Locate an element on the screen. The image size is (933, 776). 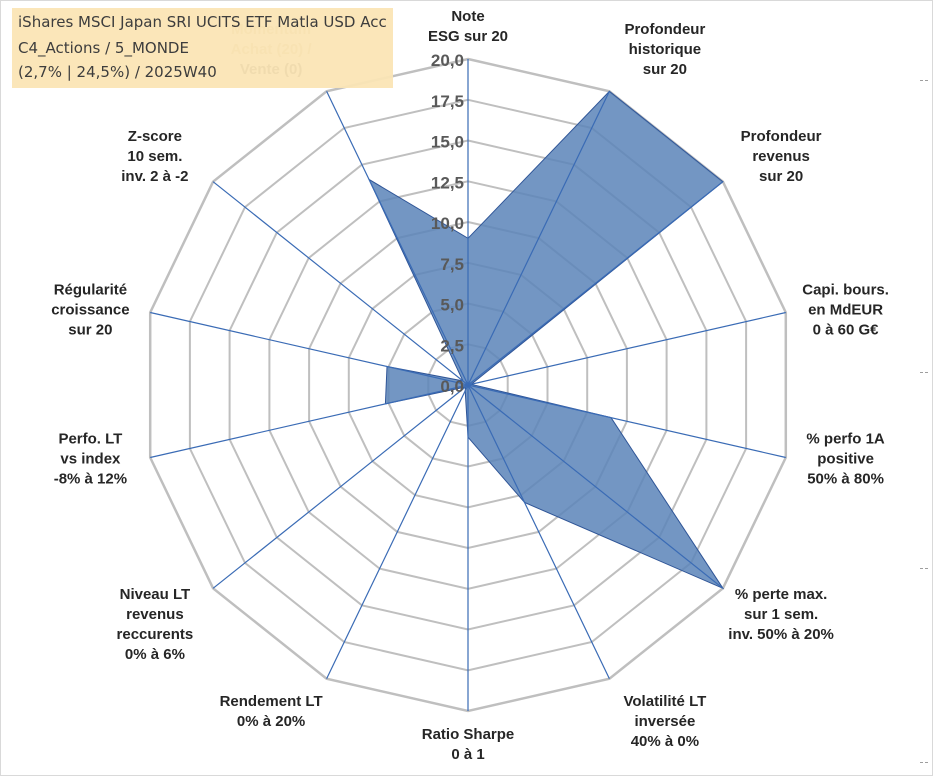
category-label: Capi. bours. en MdEUR 0 à 60 G€ is located at coordinates (845, 310).